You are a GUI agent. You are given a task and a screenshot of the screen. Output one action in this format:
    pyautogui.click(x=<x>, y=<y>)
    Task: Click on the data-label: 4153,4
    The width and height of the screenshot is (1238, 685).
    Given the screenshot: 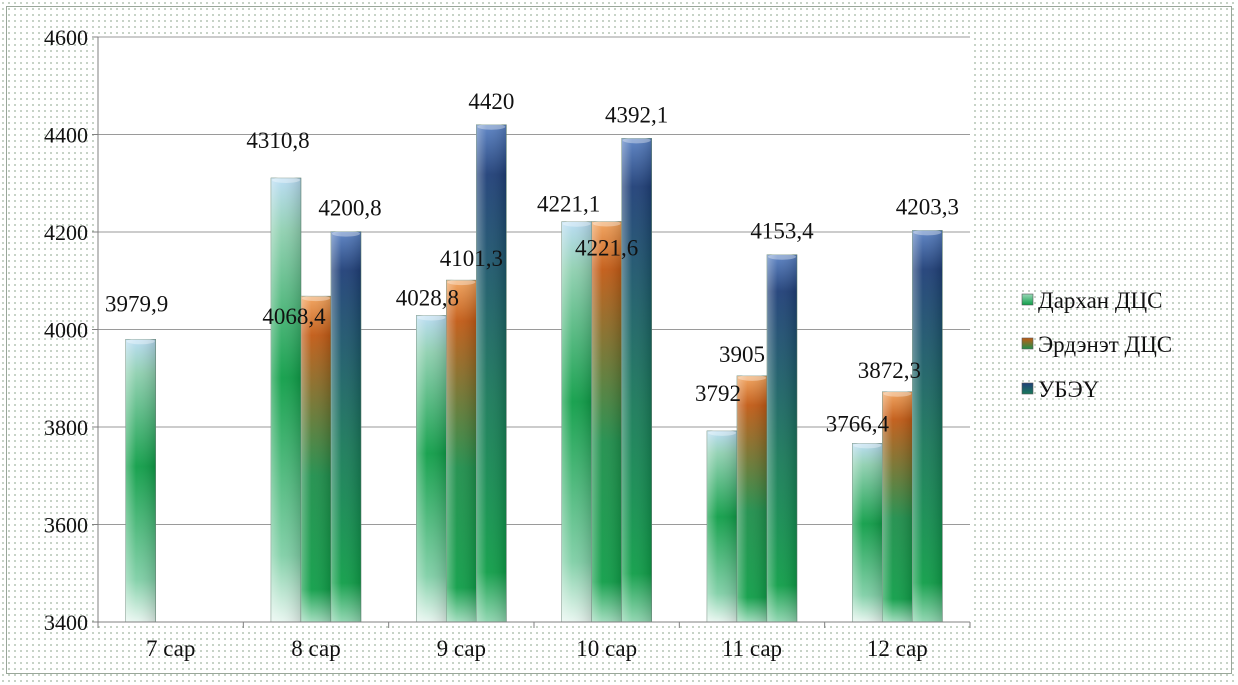 What is the action you would take?
    pyautogui.click(x=782, y=231)
    